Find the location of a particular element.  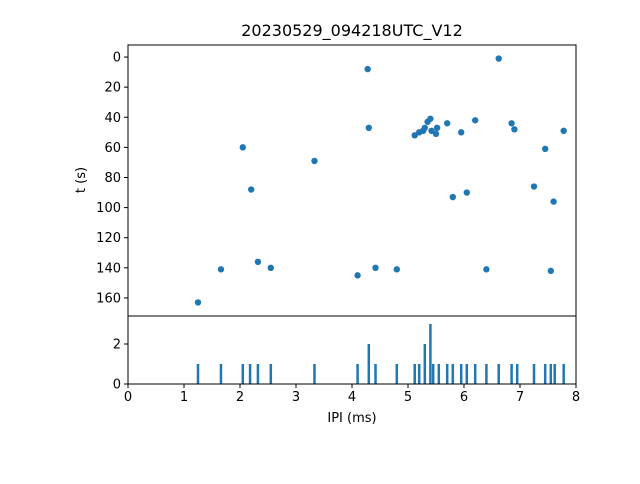

y-tick-label: 40 is located at coordinates (112, 118).